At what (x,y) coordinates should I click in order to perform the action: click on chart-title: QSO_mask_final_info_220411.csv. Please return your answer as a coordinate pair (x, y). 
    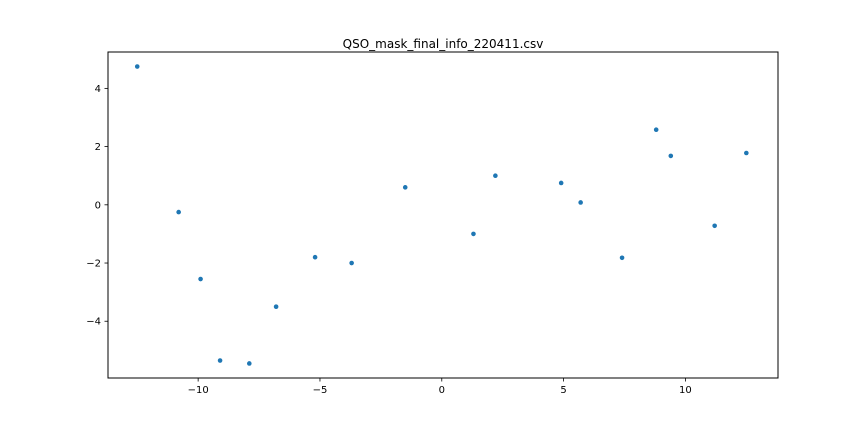
    Looking at the image, I should click on (443, 44).